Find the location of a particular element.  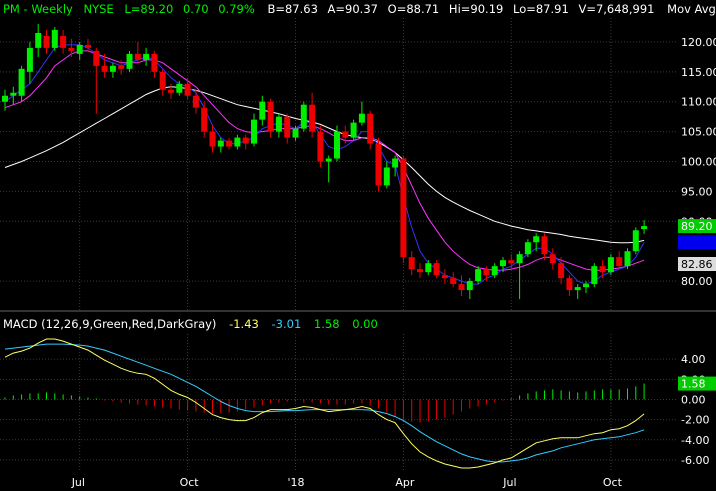

price-tick-label: 100.00 is located at coordinates (698, 162).